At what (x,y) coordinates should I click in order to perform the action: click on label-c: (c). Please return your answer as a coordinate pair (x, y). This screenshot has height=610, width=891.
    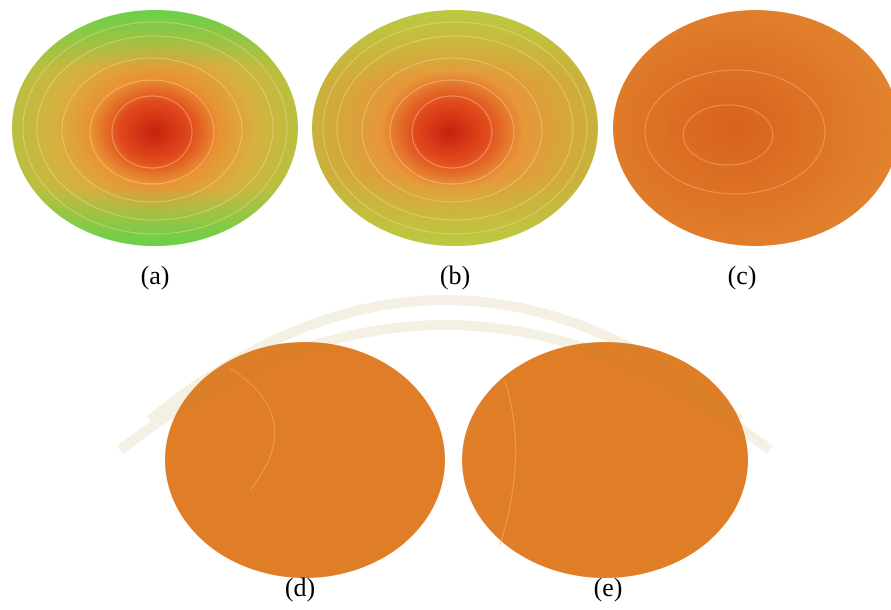
    Looking at the image, I should click on (742, 275).